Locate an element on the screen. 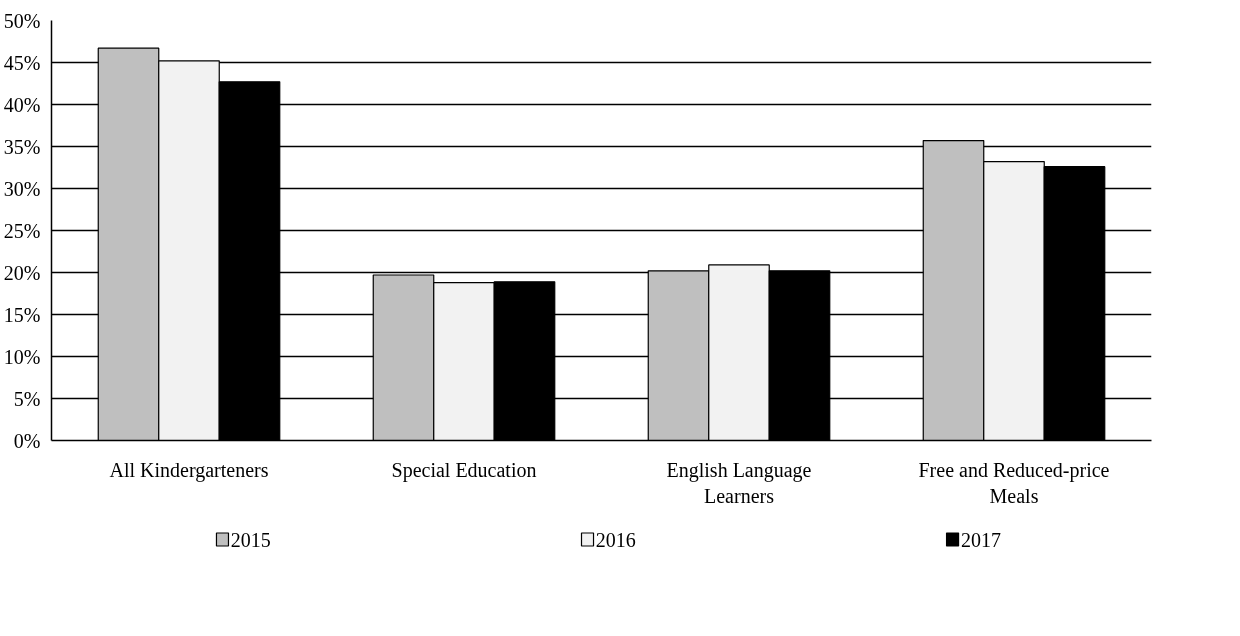 This screenshot has height=636, width=1240. x-tick-label: English Language Learners is located at coordinates (739, 482).